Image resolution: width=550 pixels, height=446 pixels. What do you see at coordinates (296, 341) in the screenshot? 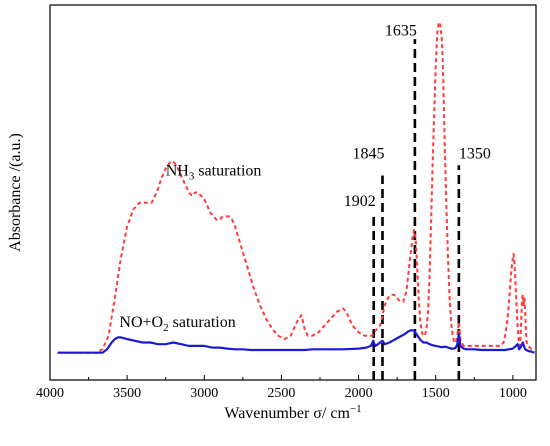
I see `series-line-no_o2` at bounding box center [296, 341].